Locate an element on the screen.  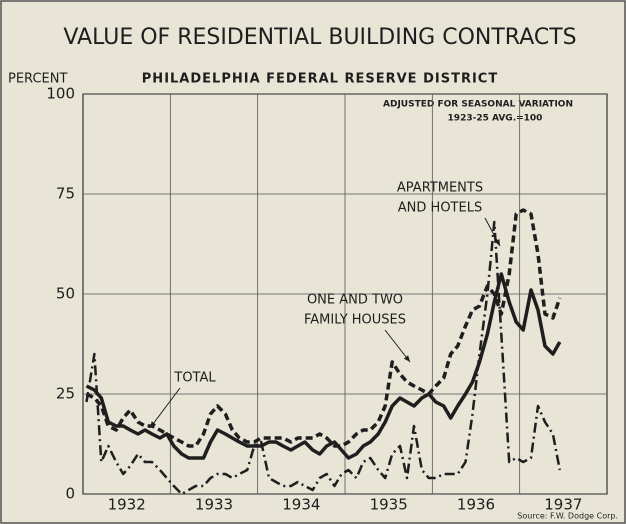
x-tick-label: 1936 is located at coordinates (476, 505).